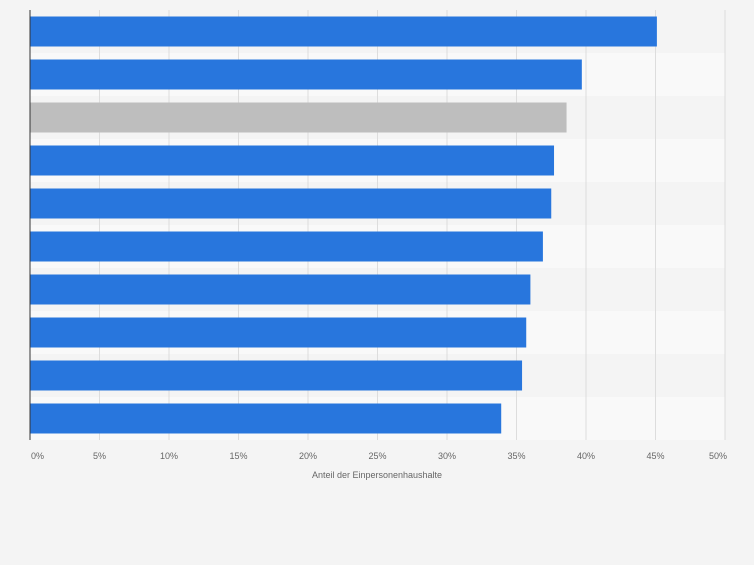 The height and width of the screenshot is (565, 754). I want to click on x-tick-label: 10%, so click(169, 456).